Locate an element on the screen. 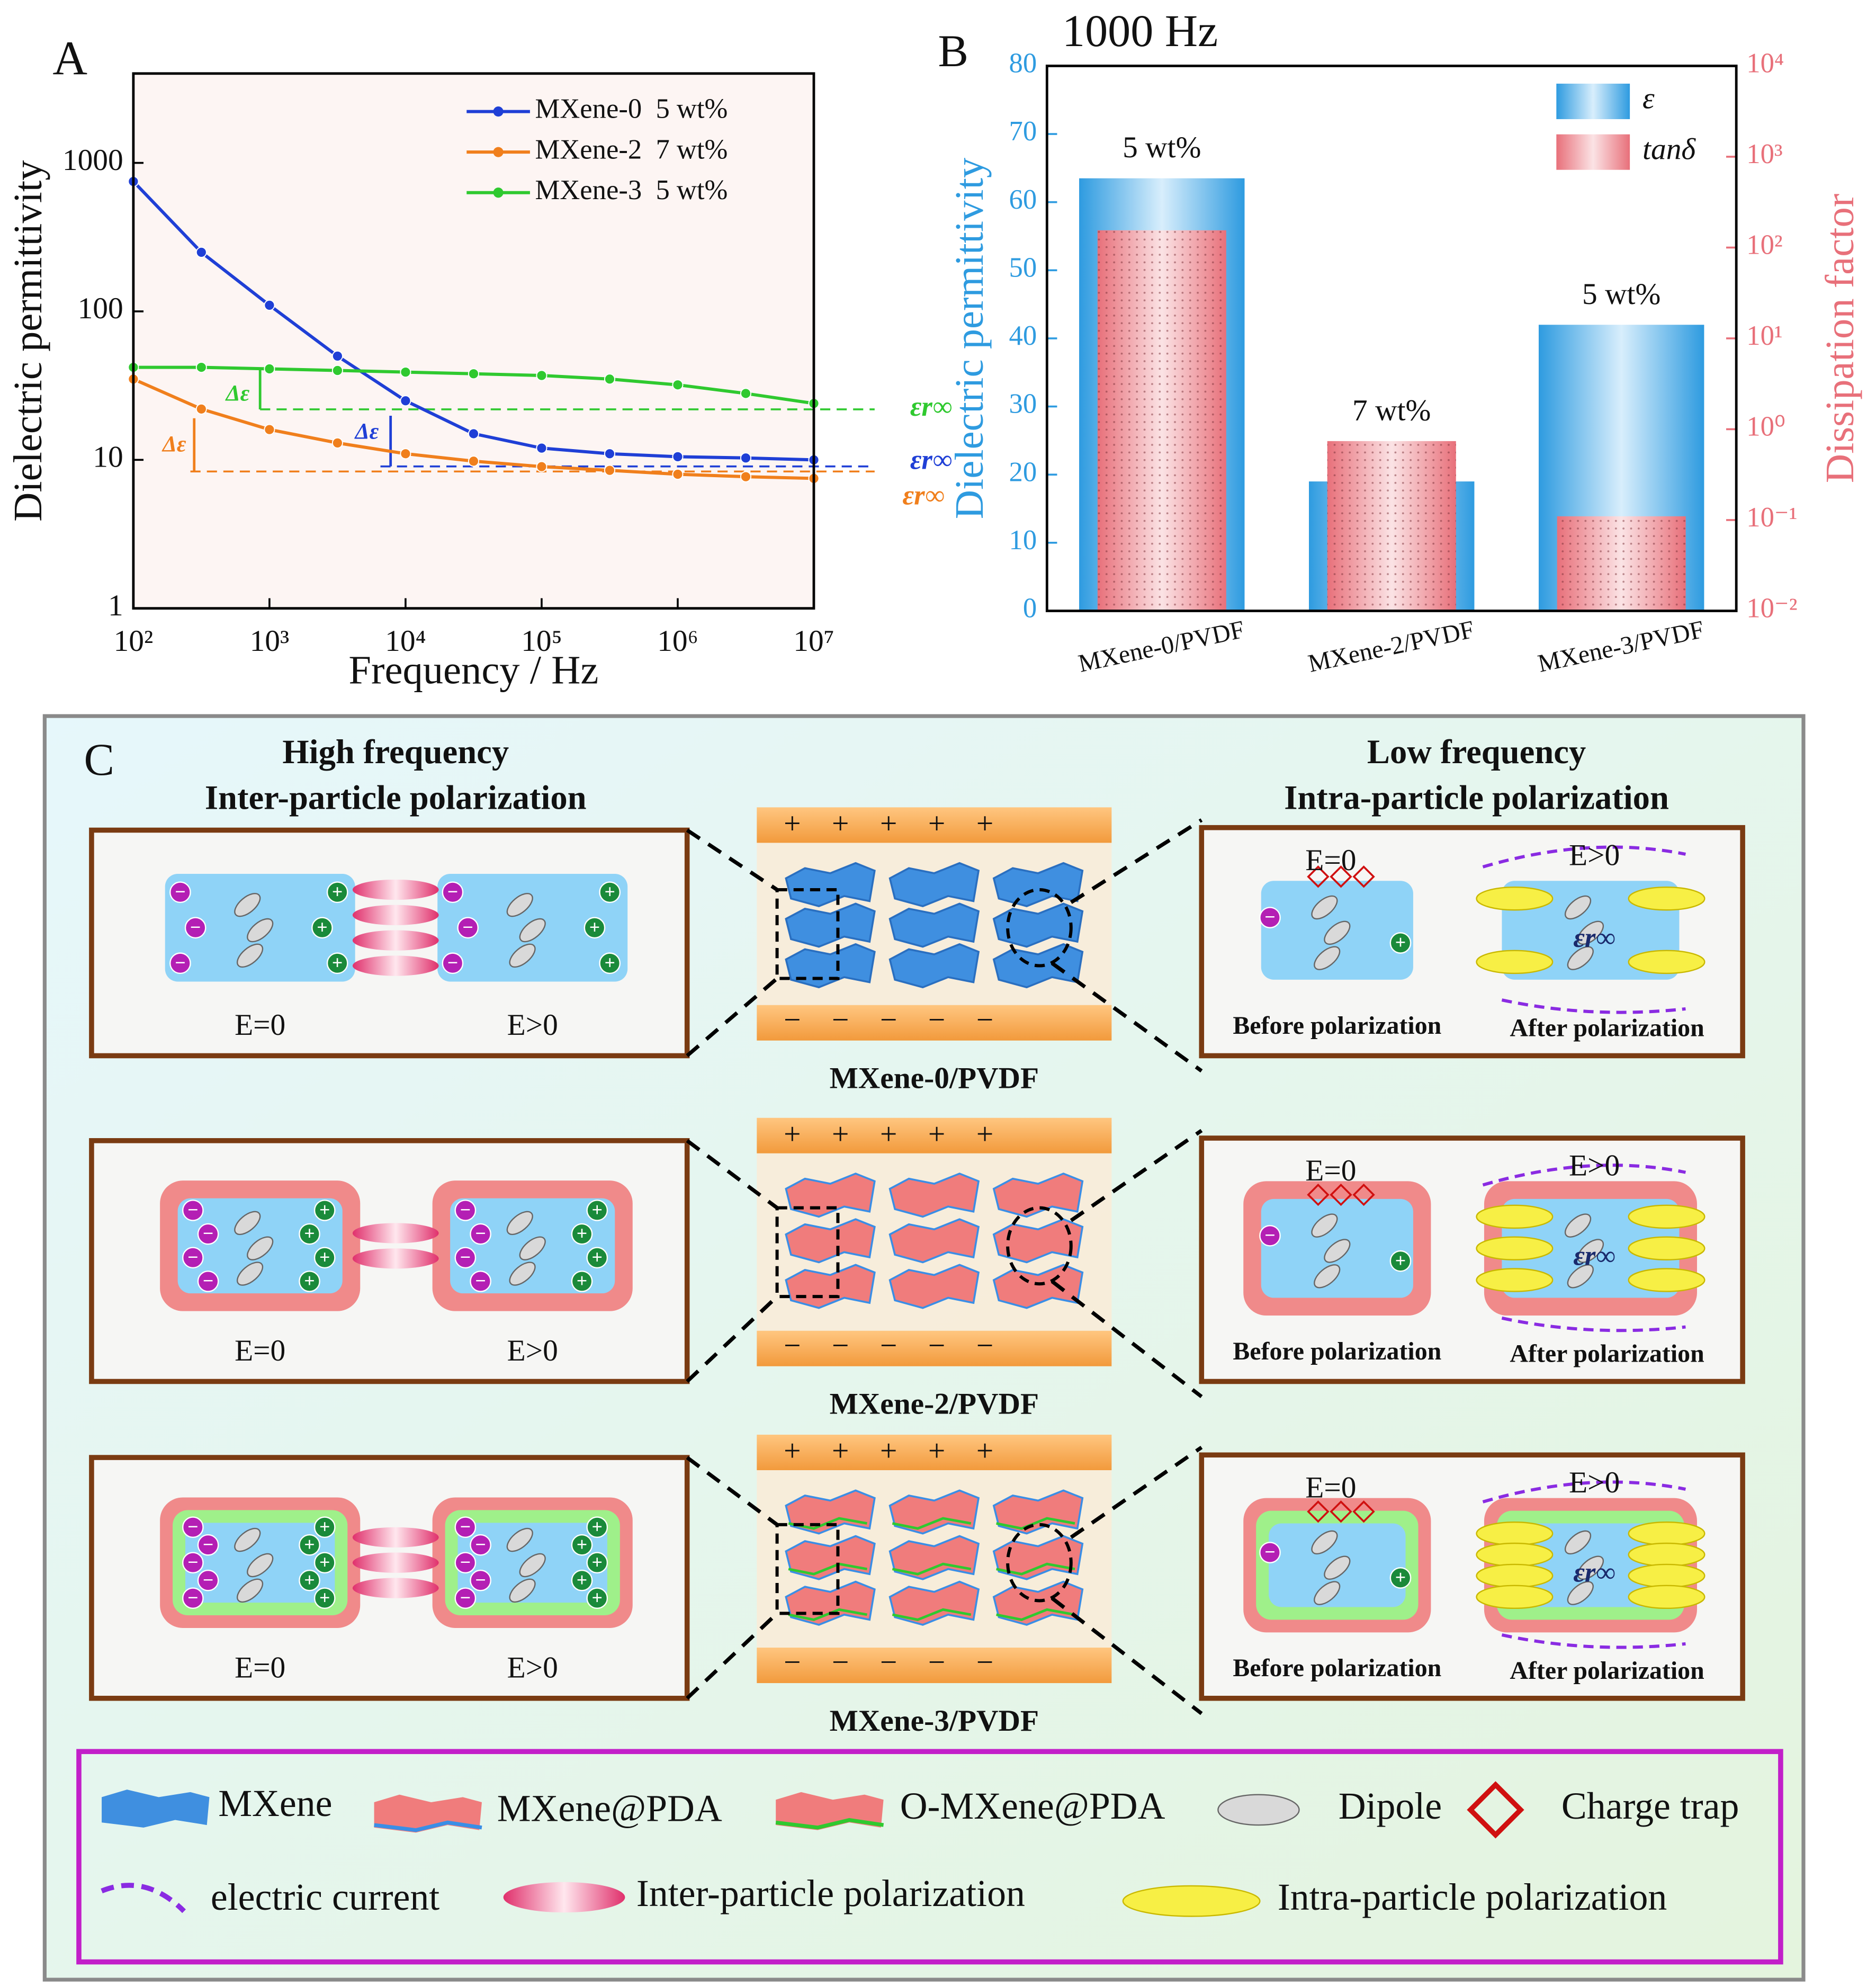 The image size is (1876, 1986). x-tick-label: 10² is located at coordinates (134, 641).